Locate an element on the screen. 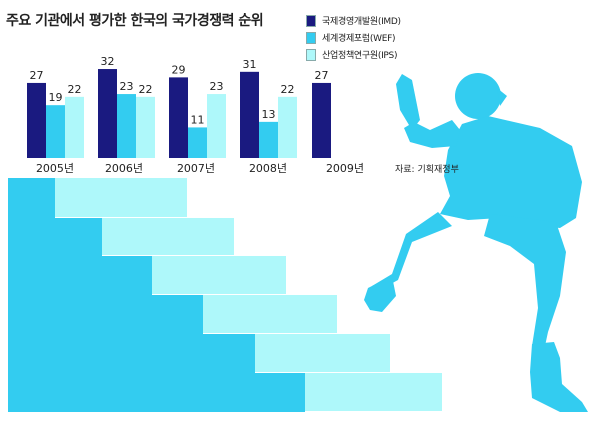 This screenshot has height=421, width=590. category-label: 2009년 is located at coordinates (345, 168).